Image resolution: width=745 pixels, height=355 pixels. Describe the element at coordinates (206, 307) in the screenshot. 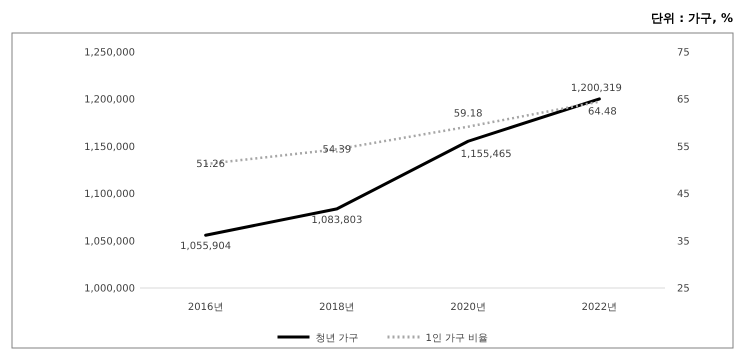

I see `x-tick-label: 2016년` at that location.